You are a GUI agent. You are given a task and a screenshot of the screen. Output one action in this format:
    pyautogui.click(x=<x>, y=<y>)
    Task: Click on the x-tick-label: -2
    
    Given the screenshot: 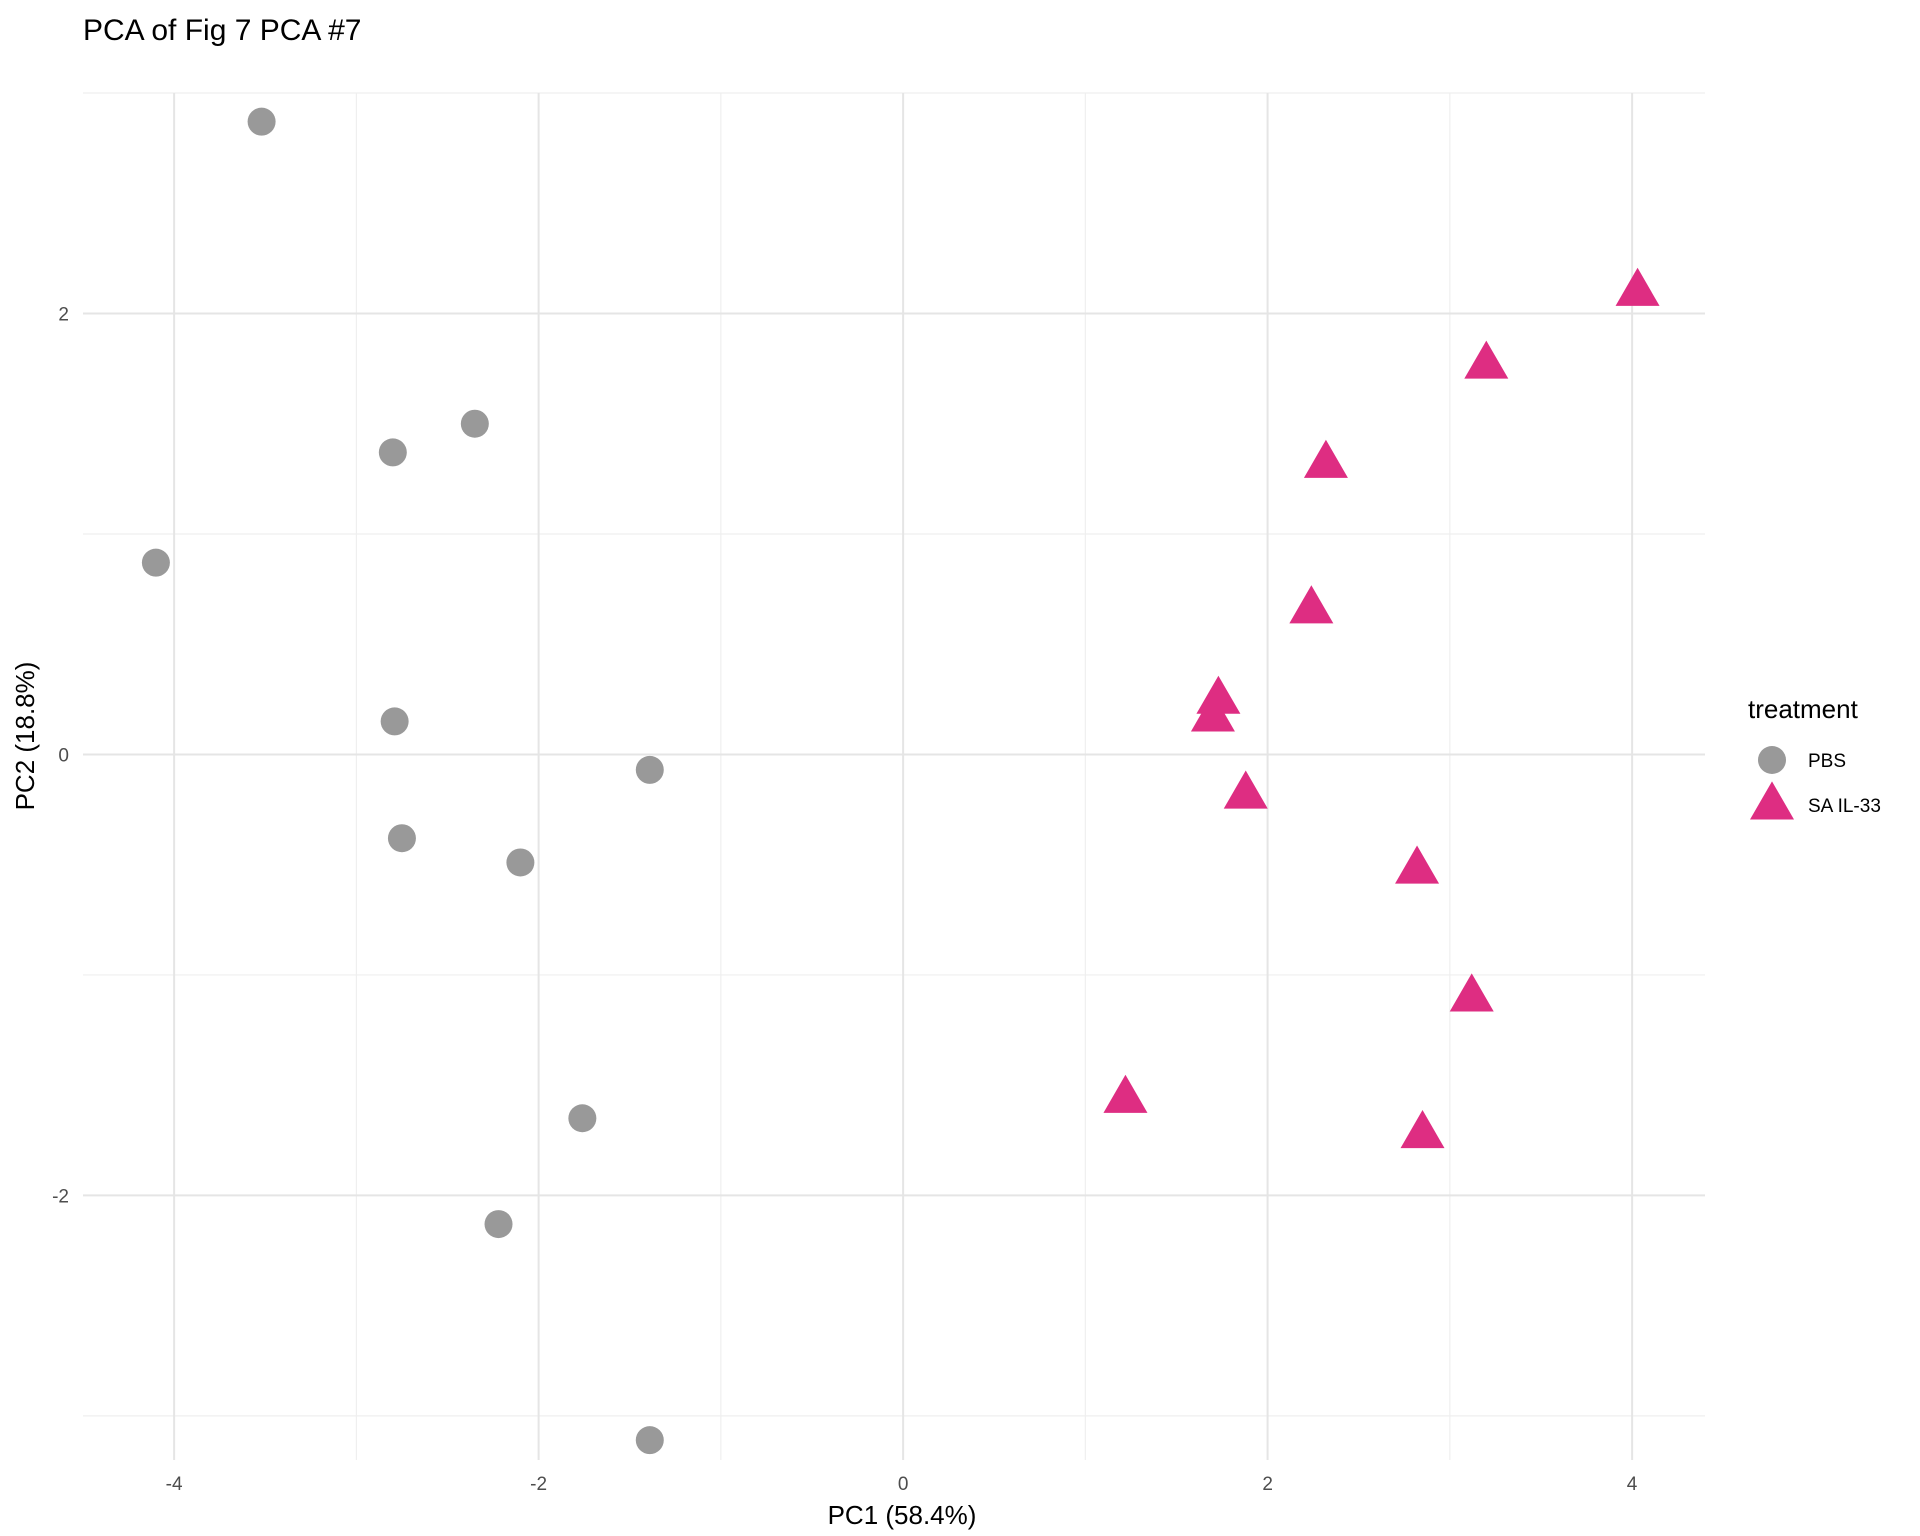 What is the action you would take?
    pyautogui.click(x=538, y=1484)
    